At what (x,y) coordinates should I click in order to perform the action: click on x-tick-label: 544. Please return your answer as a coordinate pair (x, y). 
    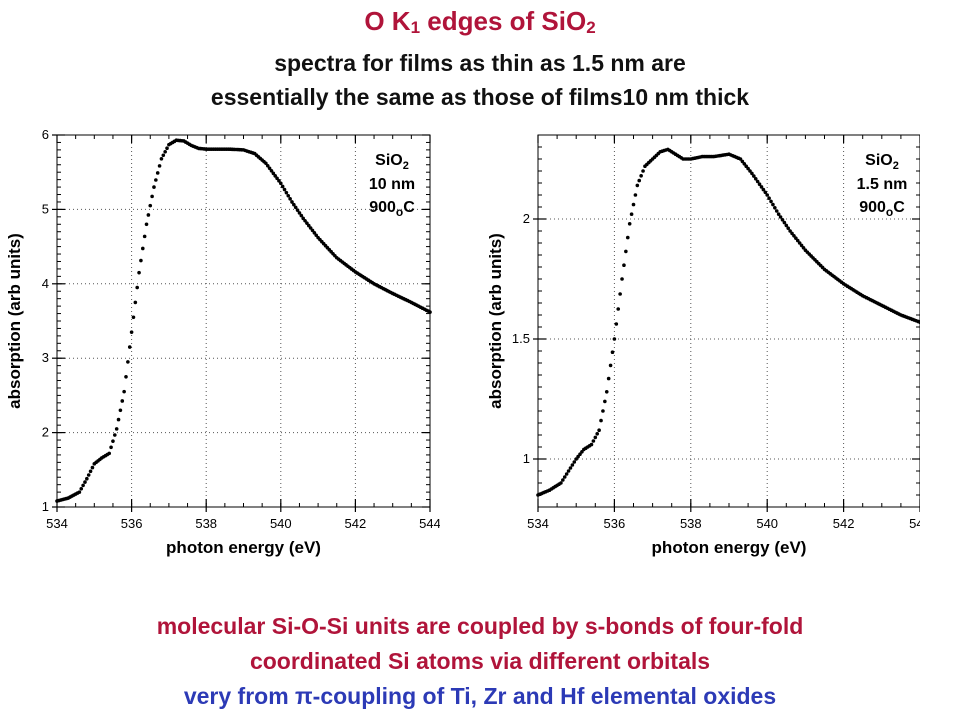
    Looking at the image, I should click on (429, 523).